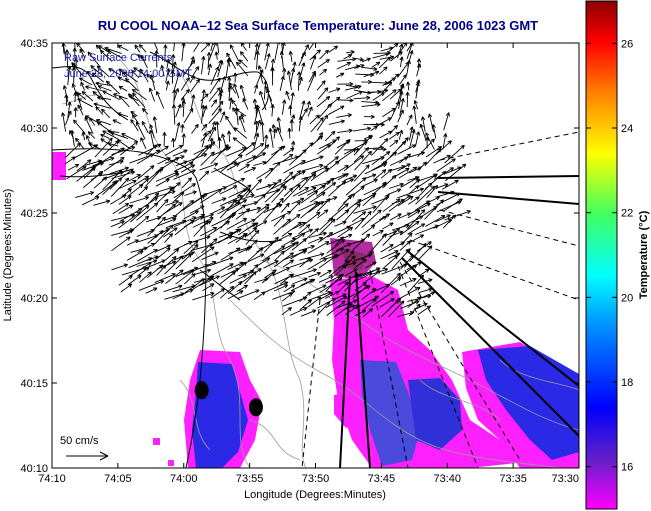 The width and height of the screenshot is (651, 511). Describe the element at coordinates (315, 495) in the screenshot. I see `x-axis-label: Longitude (Degrees:Minutes)` at that location.